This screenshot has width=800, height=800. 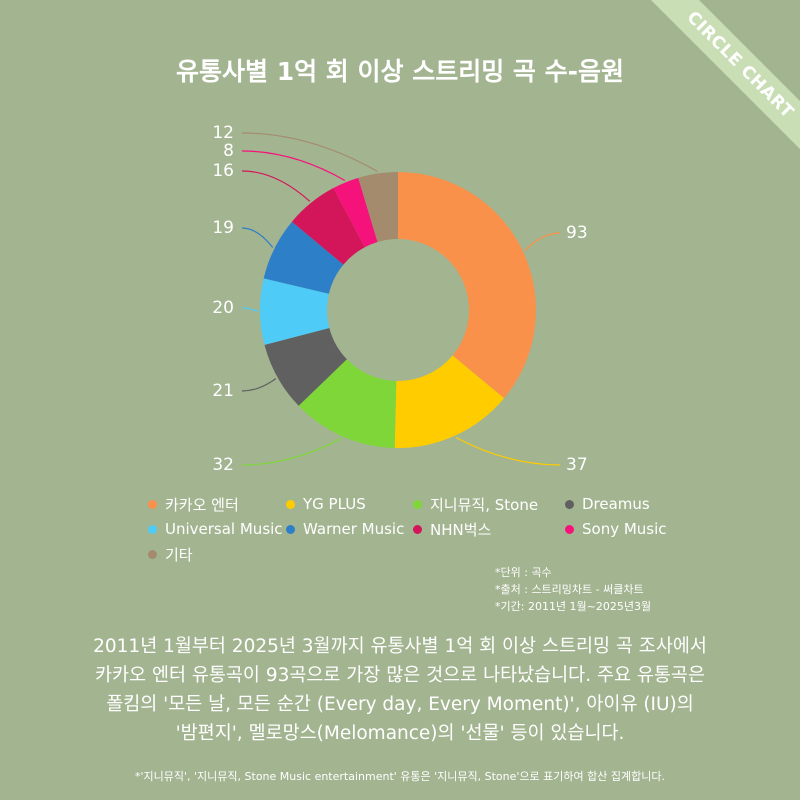 I want to click on legend-label: 기타, so click(x=179, y=554).